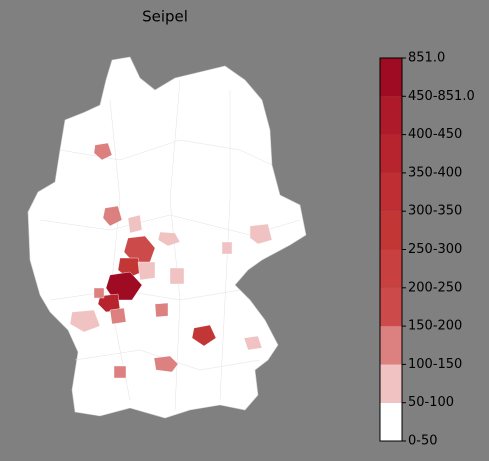 The height and width of the screenshot is (461, 489). Describe the element at coordinates (435, 134) in the screenshot. I see `colorbar-label: 400-450` at that location.